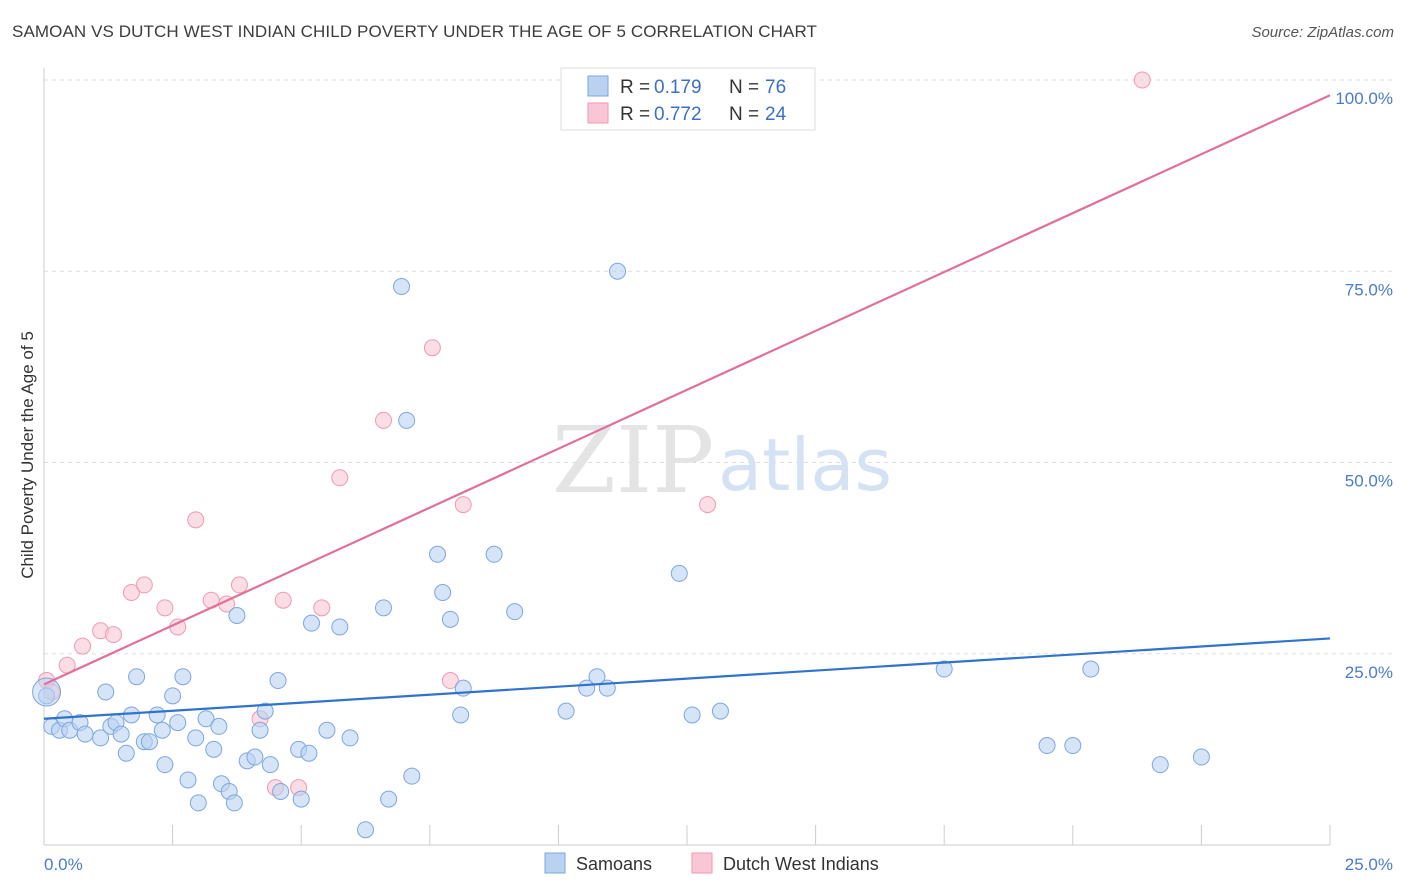 This screenshot has width=1406, height=892. What do you see at coordinates (1322, 32) in the screenshot?
I see `chart-source: Source: ZipAtlas.com` at bounding box center [1322, 32].